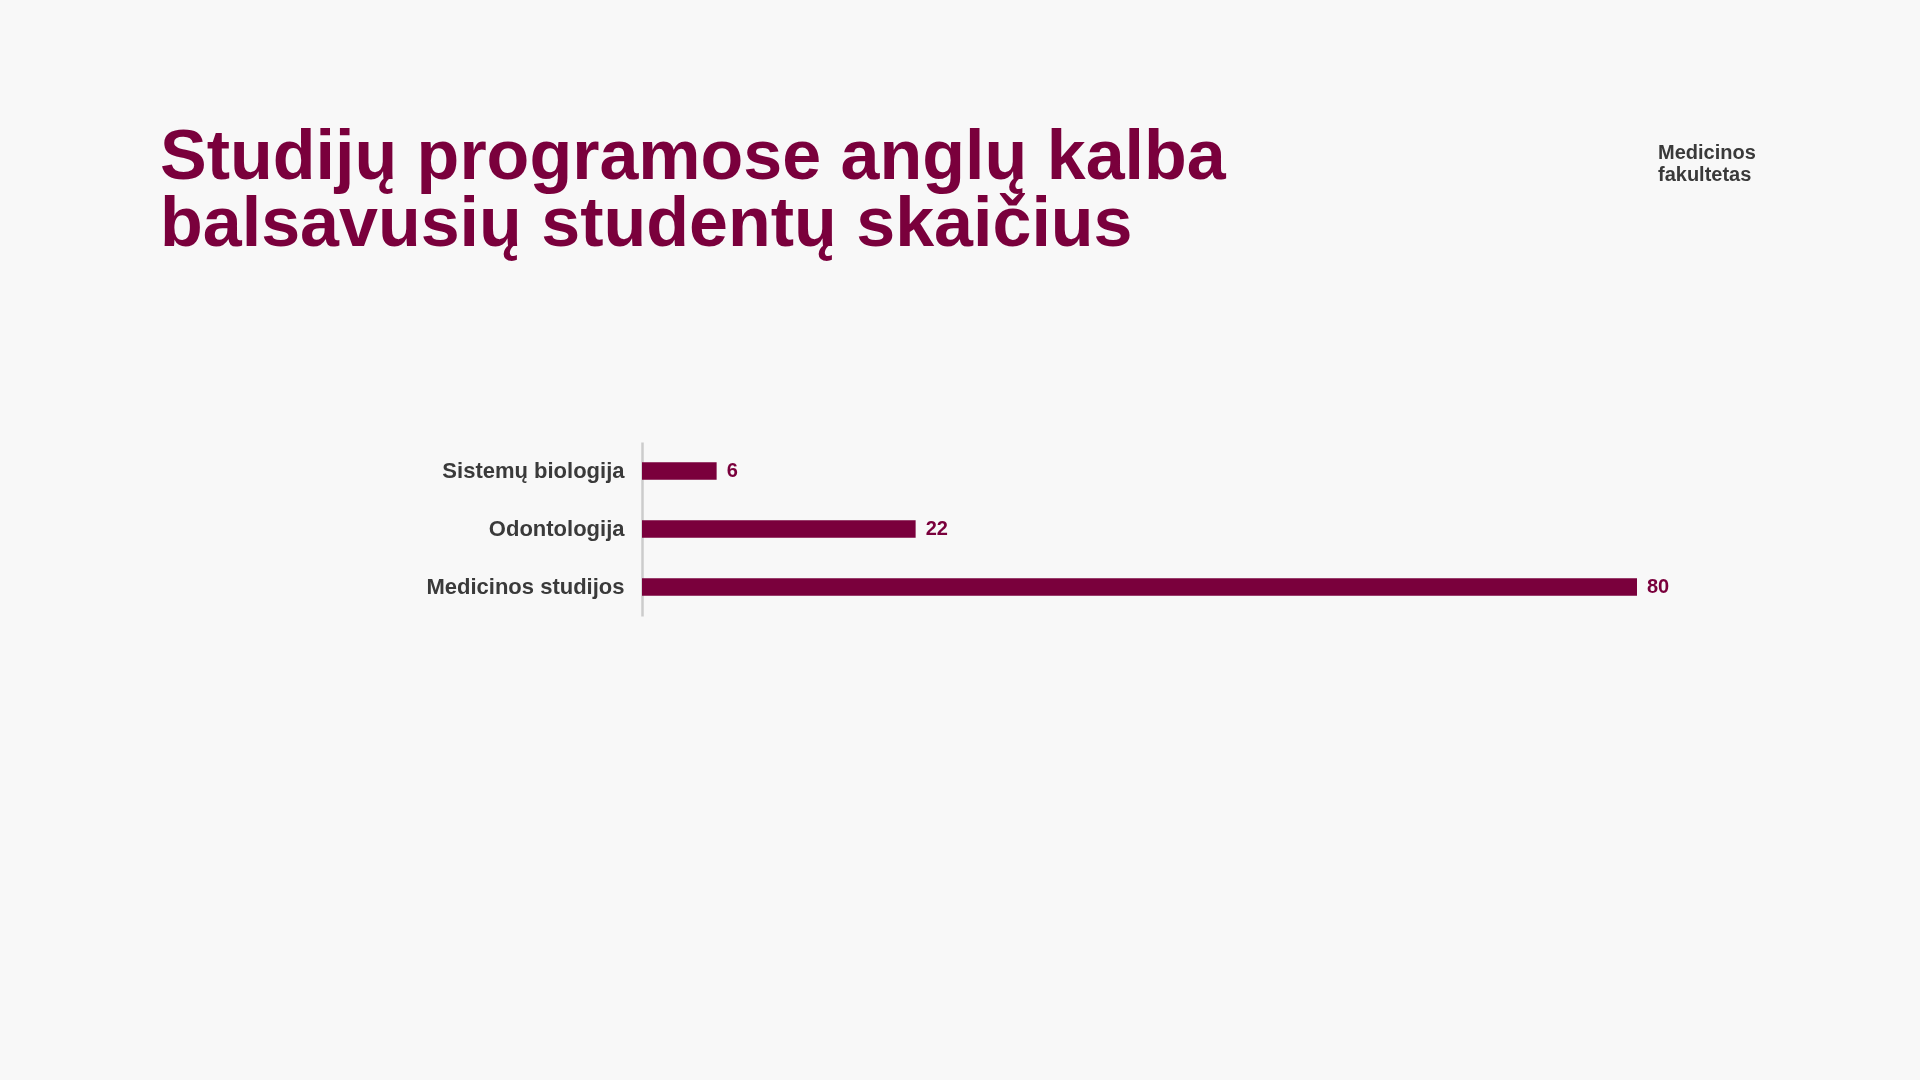 The image size is (1920, 1080). What do you see at coordinates (936, 528) in the screenshot?
I see `data-label: 22` at bounding box center [936, 528].